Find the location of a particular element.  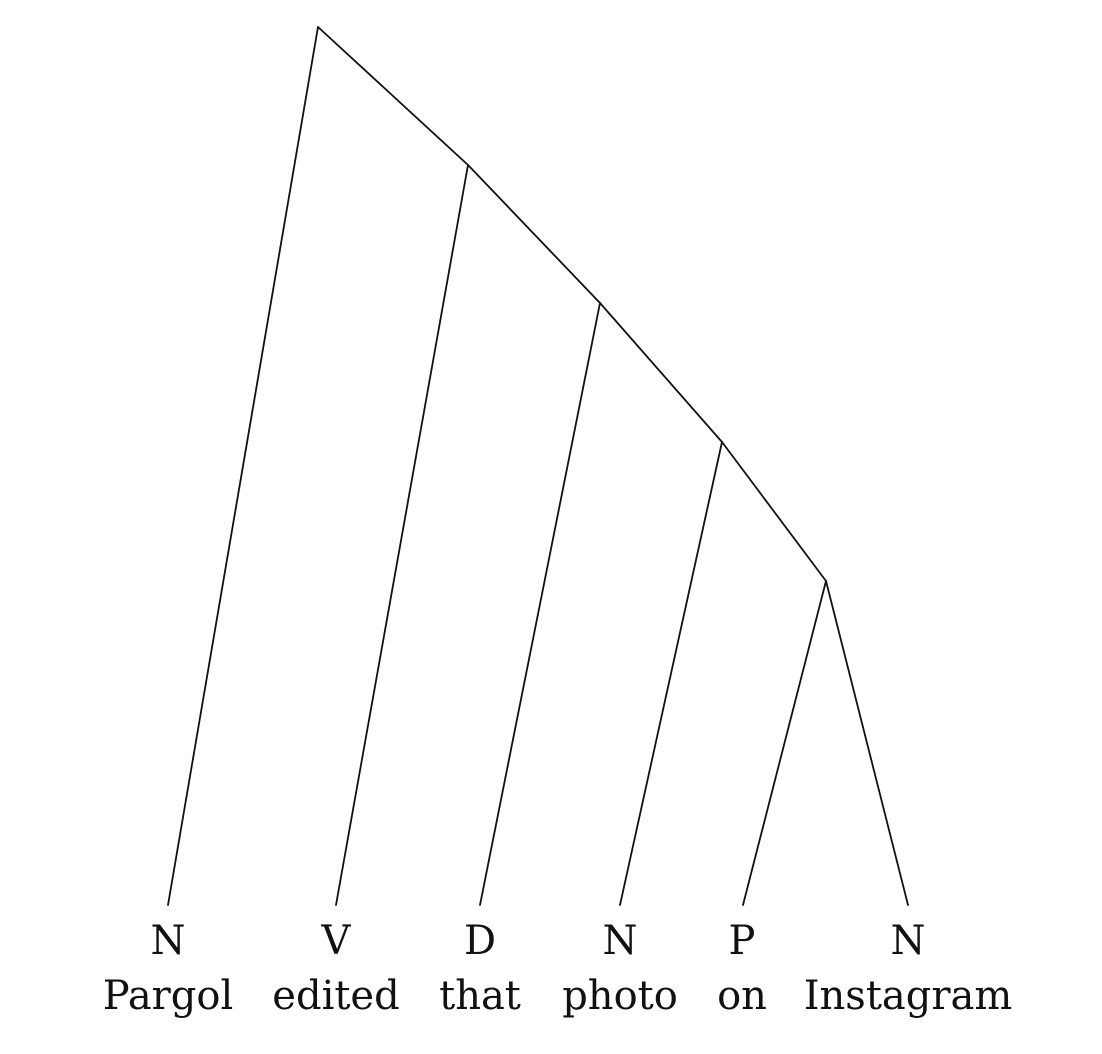

leaf-category-6: N is located at coordinates (908, 941).